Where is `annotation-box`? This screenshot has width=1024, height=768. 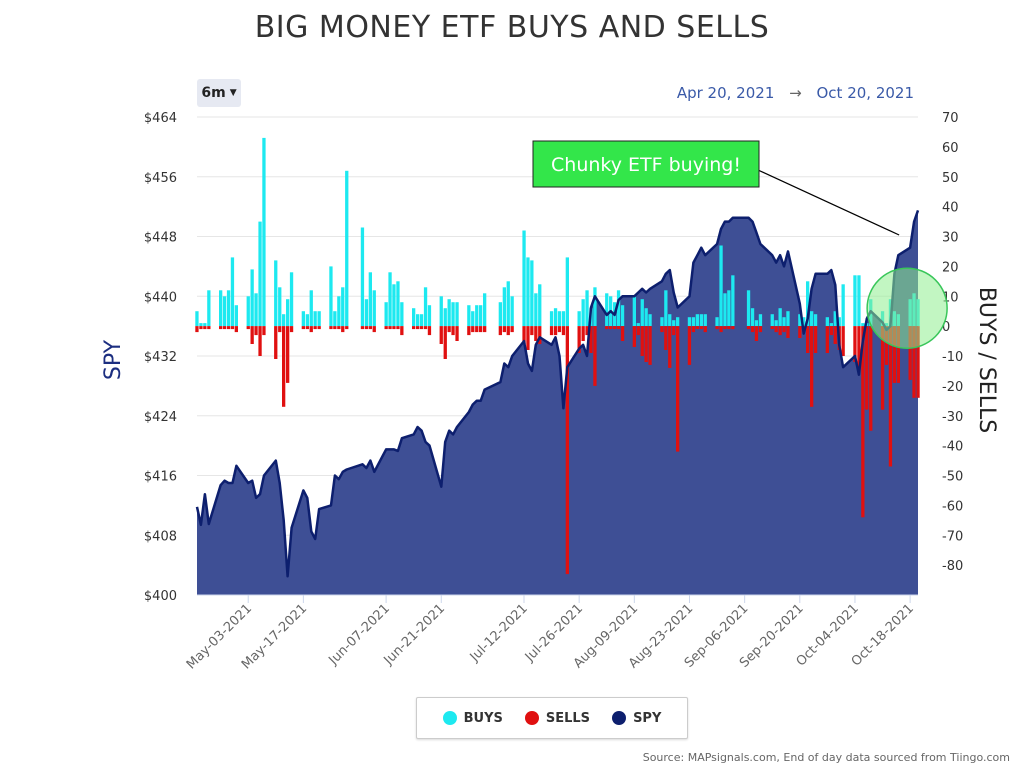
annotation-box is located at coordinates (646, 164).